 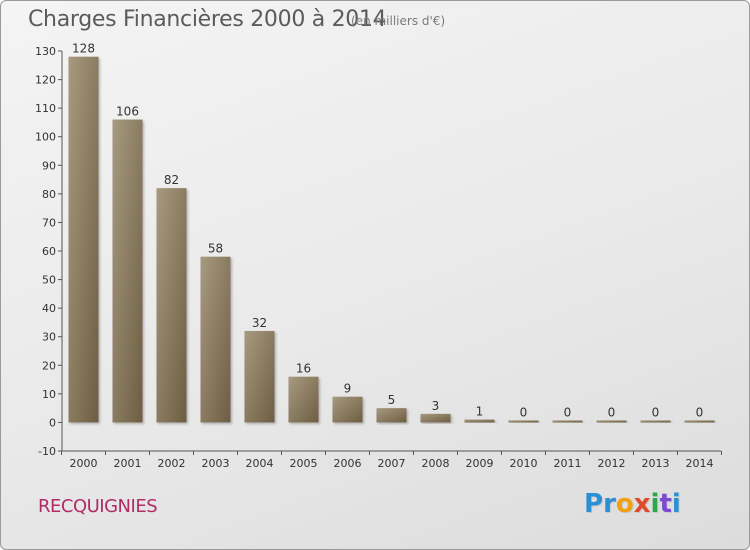 What do you see at coordinates (83, 239) in the screenshot?
I see `bar-2000` at bounding box center [83, 239].